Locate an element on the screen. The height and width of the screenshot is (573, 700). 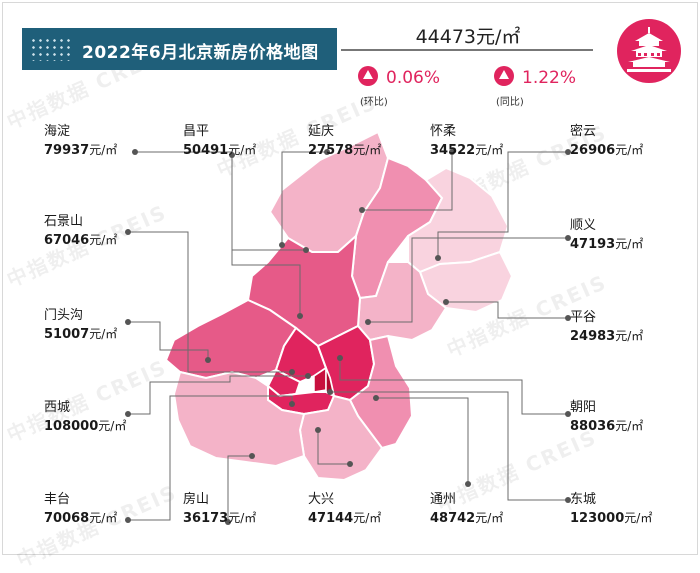
district-name: 朝阳 is located at coordinates (583, 407).